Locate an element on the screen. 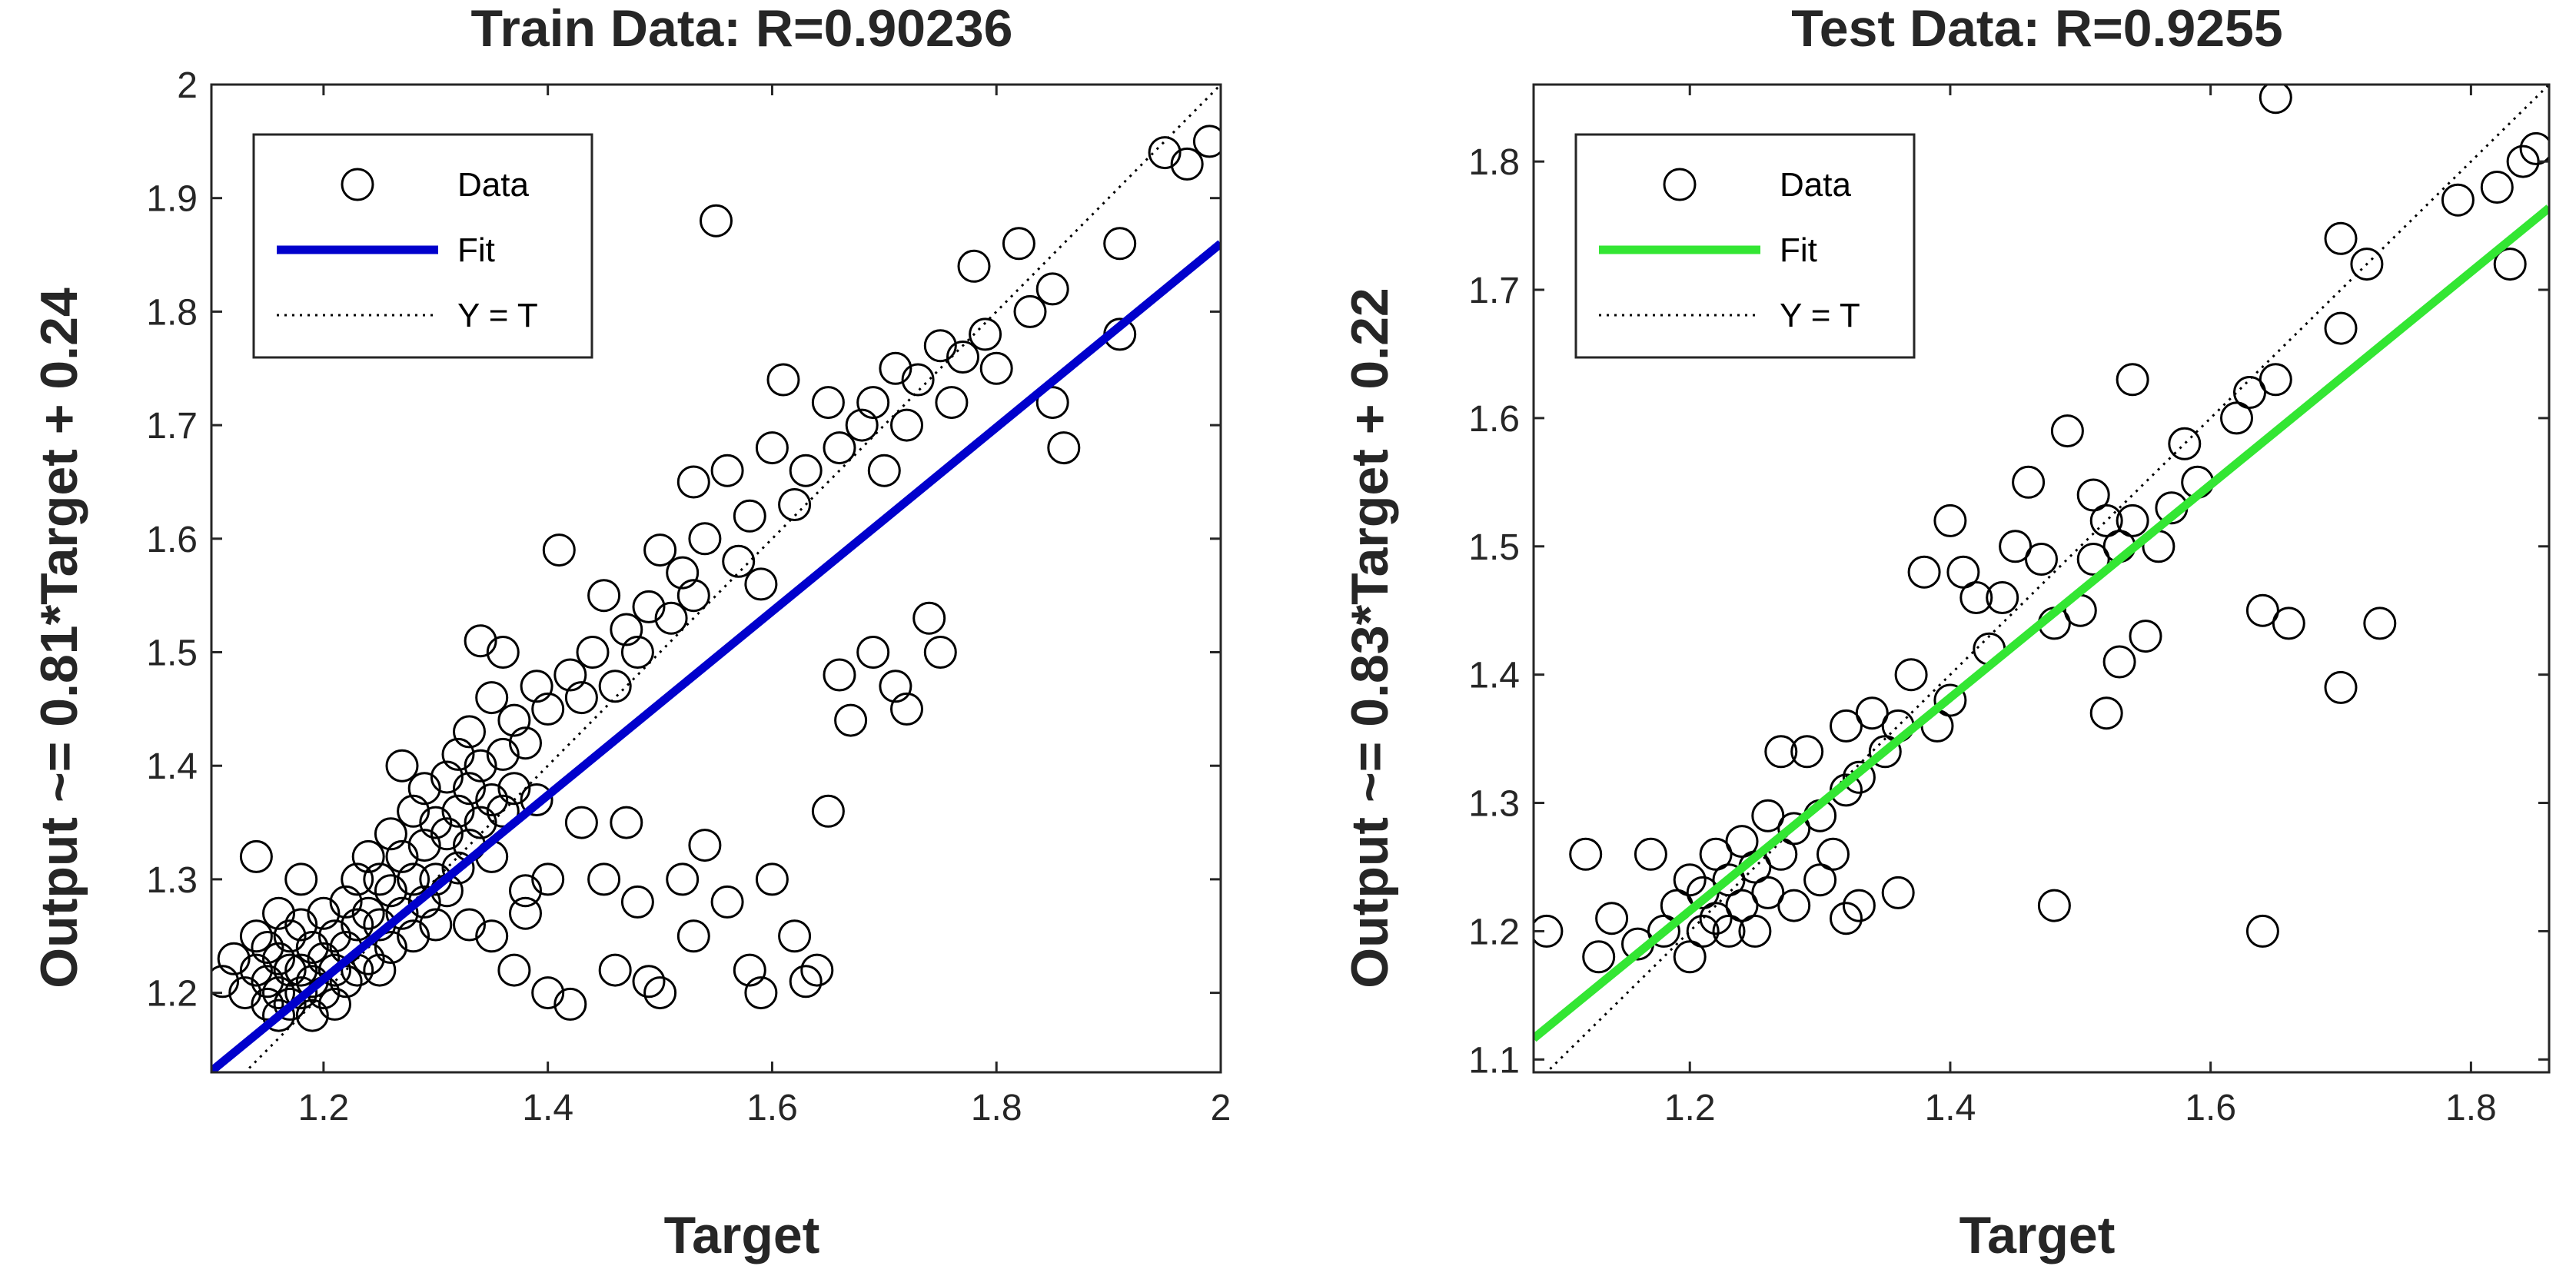 The height and width of the screenshot is (1286, 2576). test-y-axis-label: Output ~= 0.83*Target + 0.22 is located at coordinates (1370, 637).